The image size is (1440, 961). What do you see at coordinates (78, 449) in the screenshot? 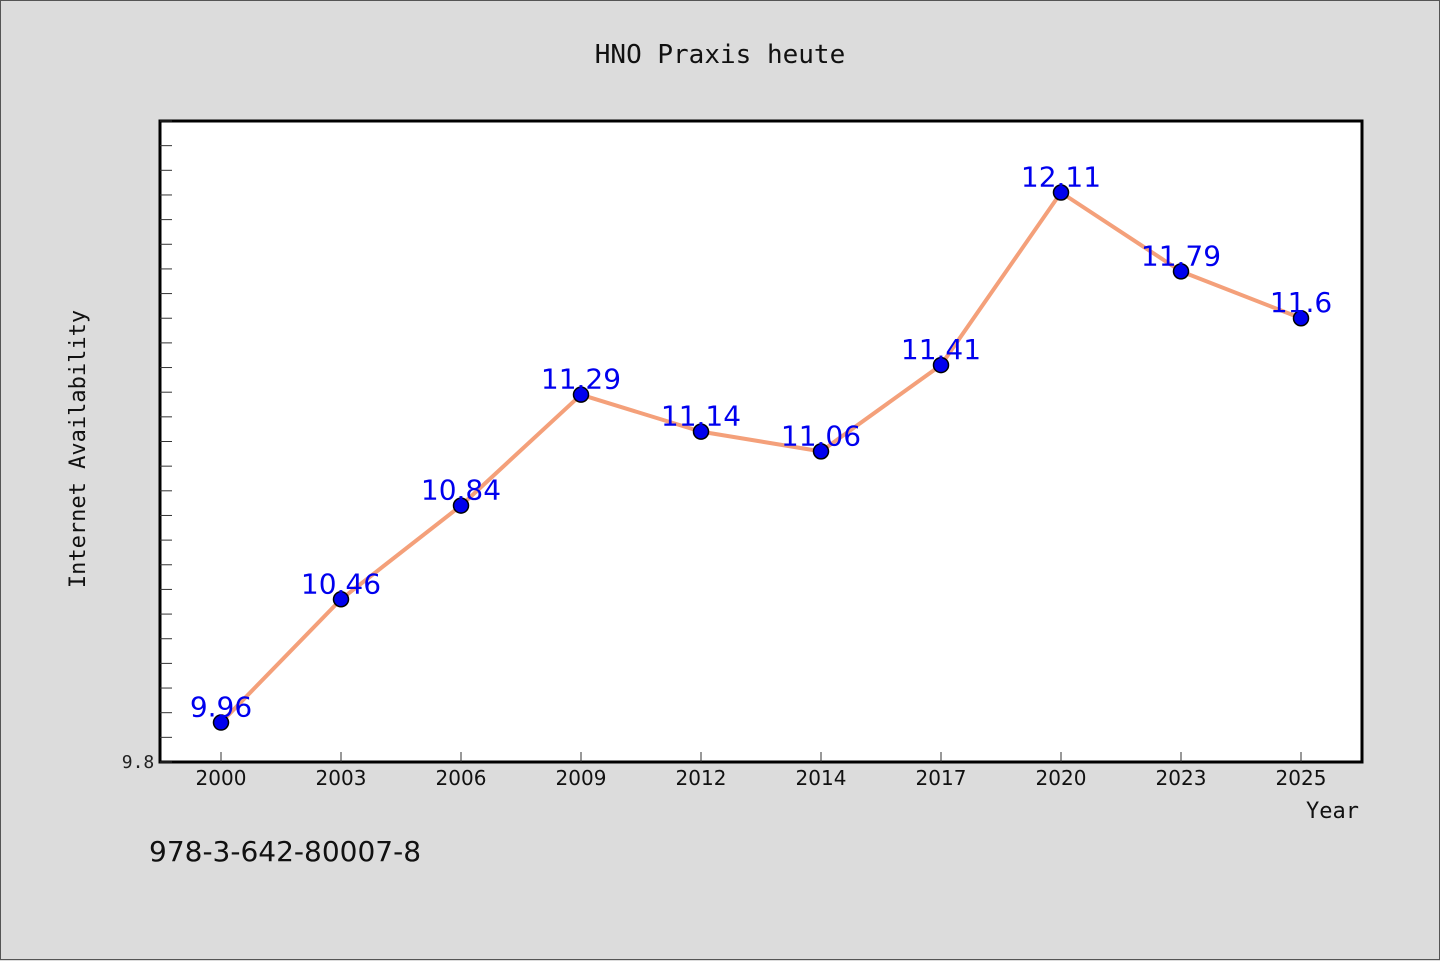
I see `y-axis-label: Internet Availability` at bounding box center [78, 449].